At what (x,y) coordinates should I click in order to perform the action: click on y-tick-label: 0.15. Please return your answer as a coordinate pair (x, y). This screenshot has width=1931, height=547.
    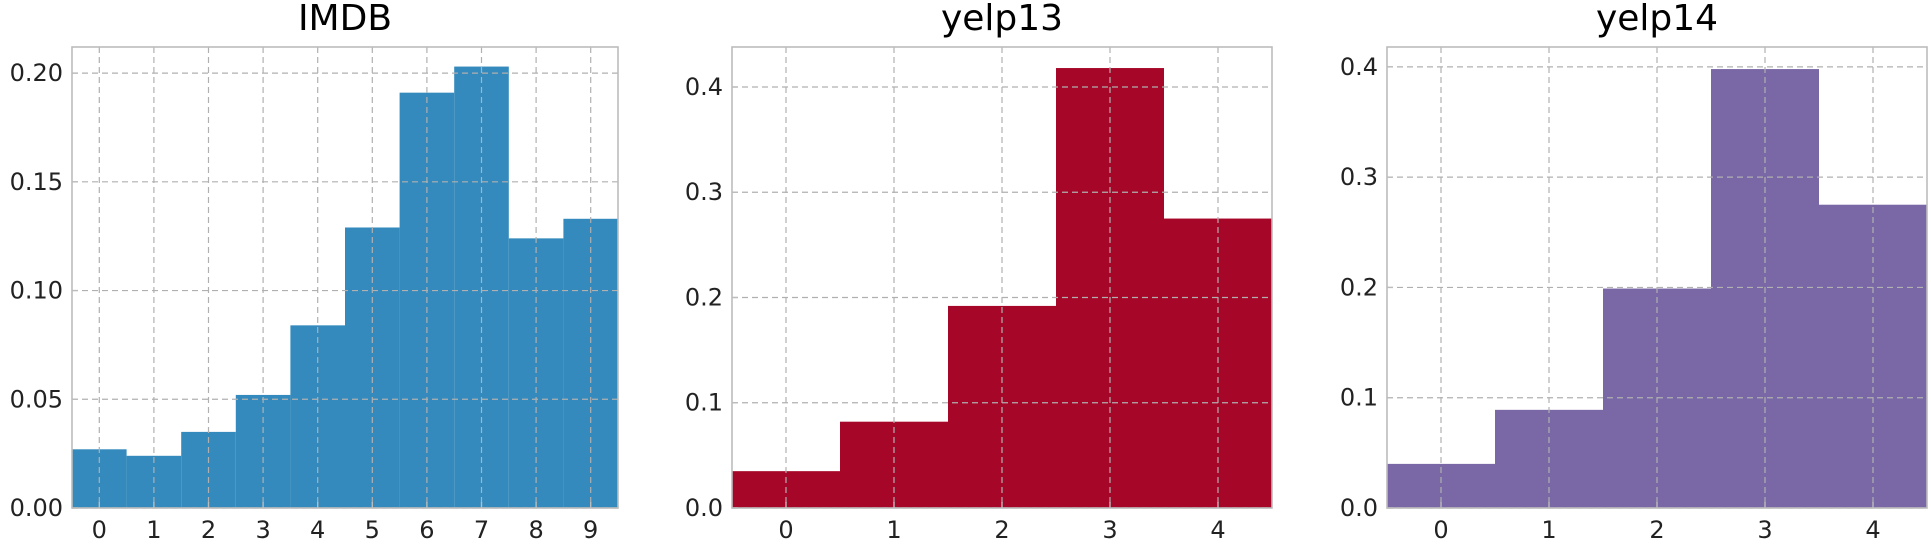
    Looking at the image, I should click on (36, 182).